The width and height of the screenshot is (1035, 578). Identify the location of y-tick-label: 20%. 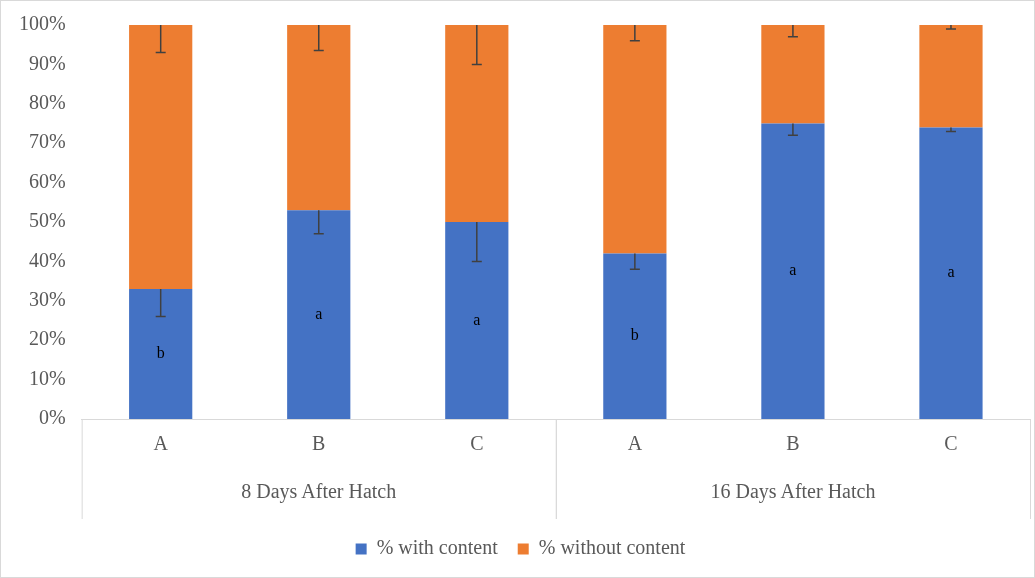
(47, 338).